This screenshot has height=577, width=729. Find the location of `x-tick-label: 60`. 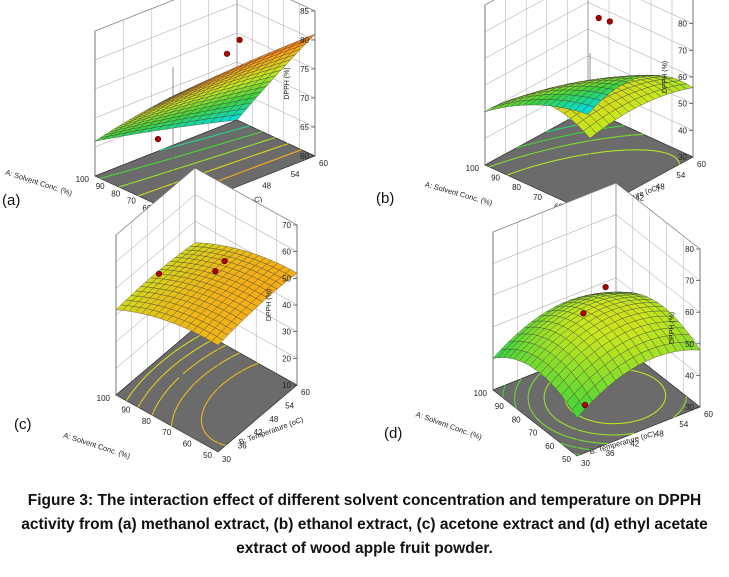

x-tick-label: 60 is located at coordinates (187, 444).